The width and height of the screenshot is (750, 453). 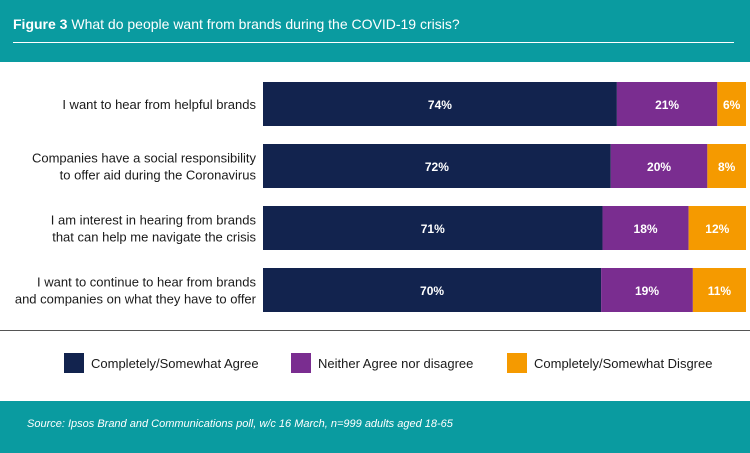 What do you see at coordinates (517, 363) in the screenshot?
I see `legend-swatch-disagree` at bounding box center [517, 363].